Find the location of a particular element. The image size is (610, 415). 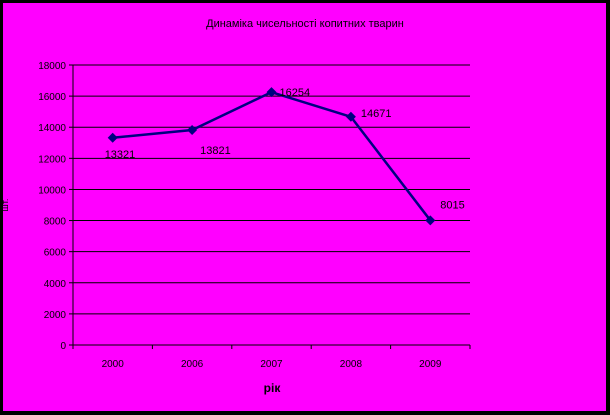

y-tick-label: 8000 is located at coordinates (55, 222).